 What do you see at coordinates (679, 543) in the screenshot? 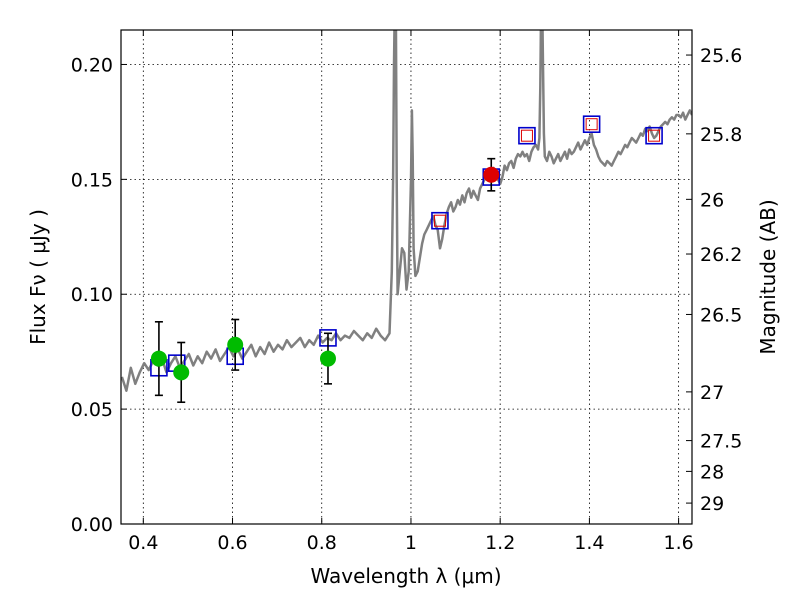
I see `x-tick-label: 1.6` at bounding box center [679, 543].